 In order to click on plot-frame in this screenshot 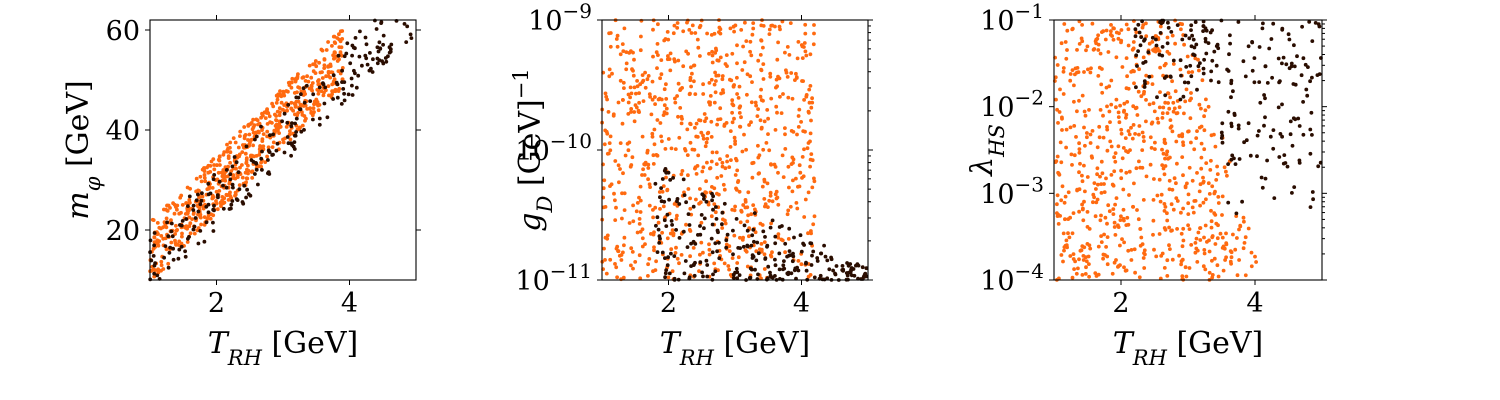, I will do `click(283, 150)`.